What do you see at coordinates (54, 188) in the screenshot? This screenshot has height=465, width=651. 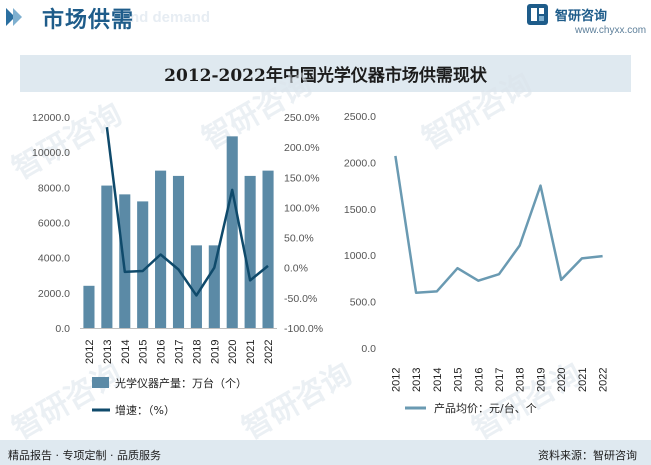 I see `left-y-tick-label: 8000.0` at bounding box center [54, 188].